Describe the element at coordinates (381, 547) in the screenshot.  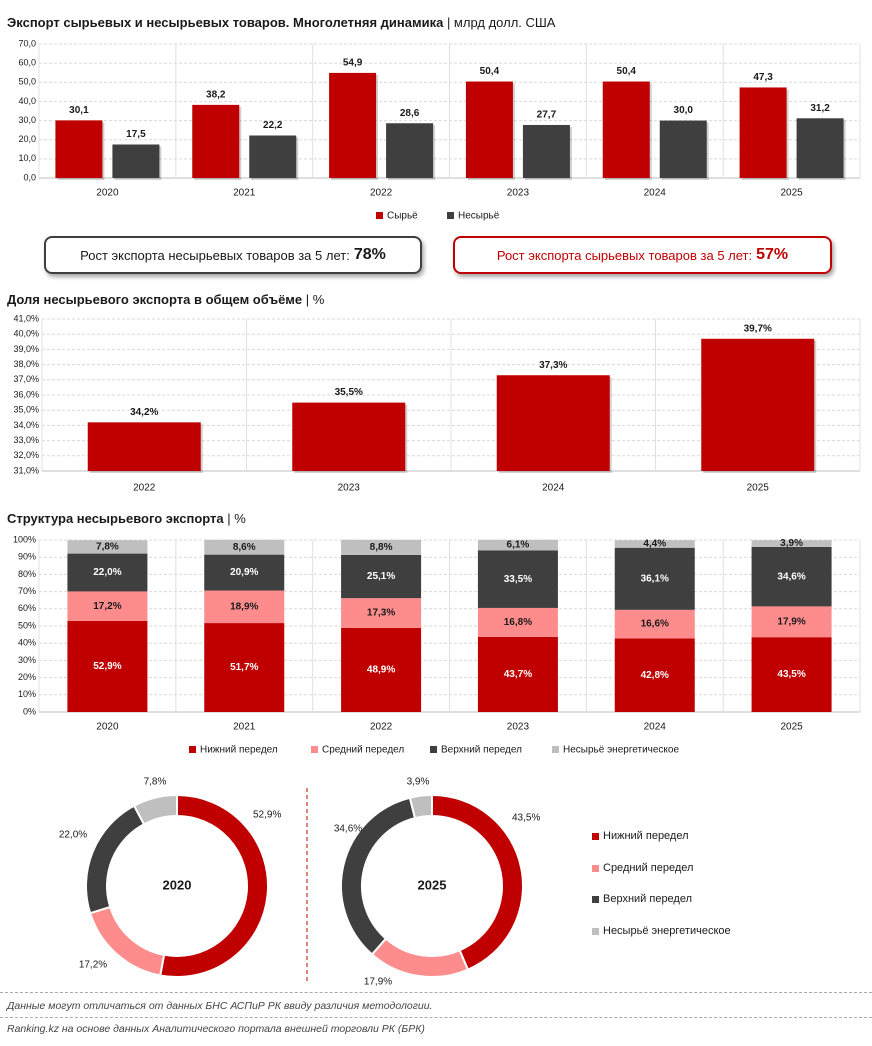
I see `chart3-data-label: 8,8%` at that location.